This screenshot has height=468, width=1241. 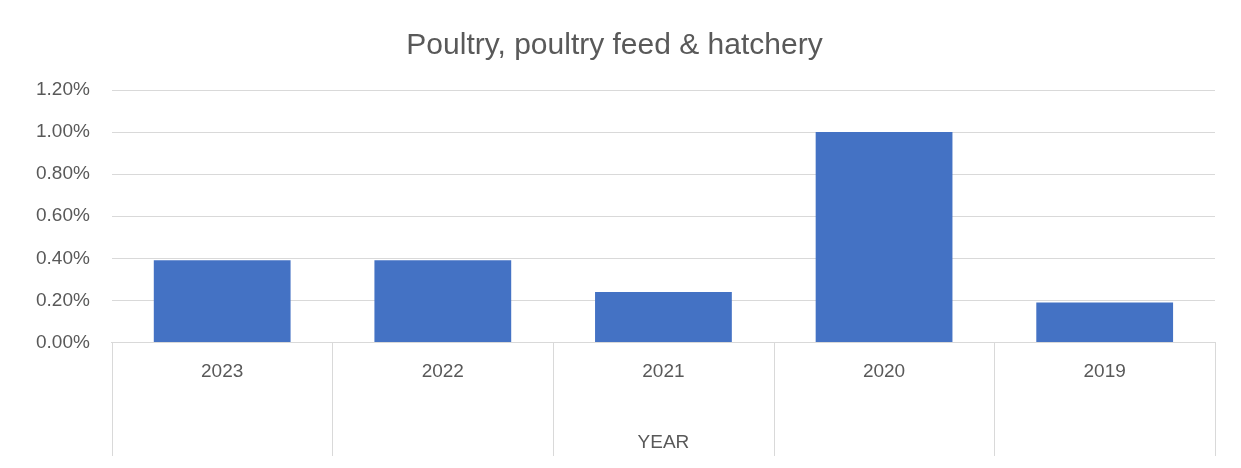 I want to click on x-tick-label: 2021, so click(x=663, y=371).